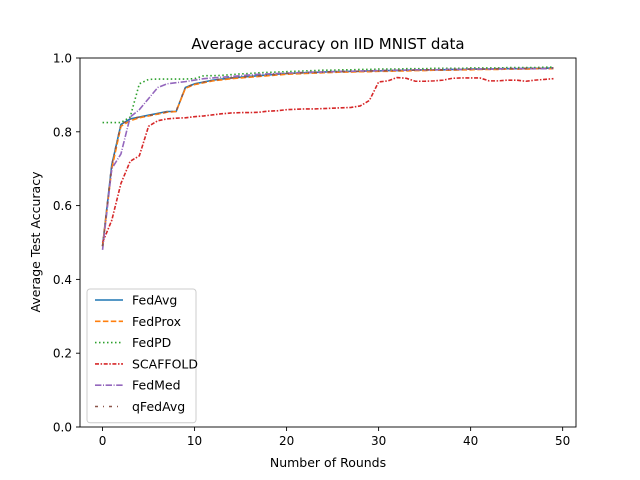  Describe the element at coordinates (470, 441) in the screenshot. I see `x-tick-label: 40` at that location.